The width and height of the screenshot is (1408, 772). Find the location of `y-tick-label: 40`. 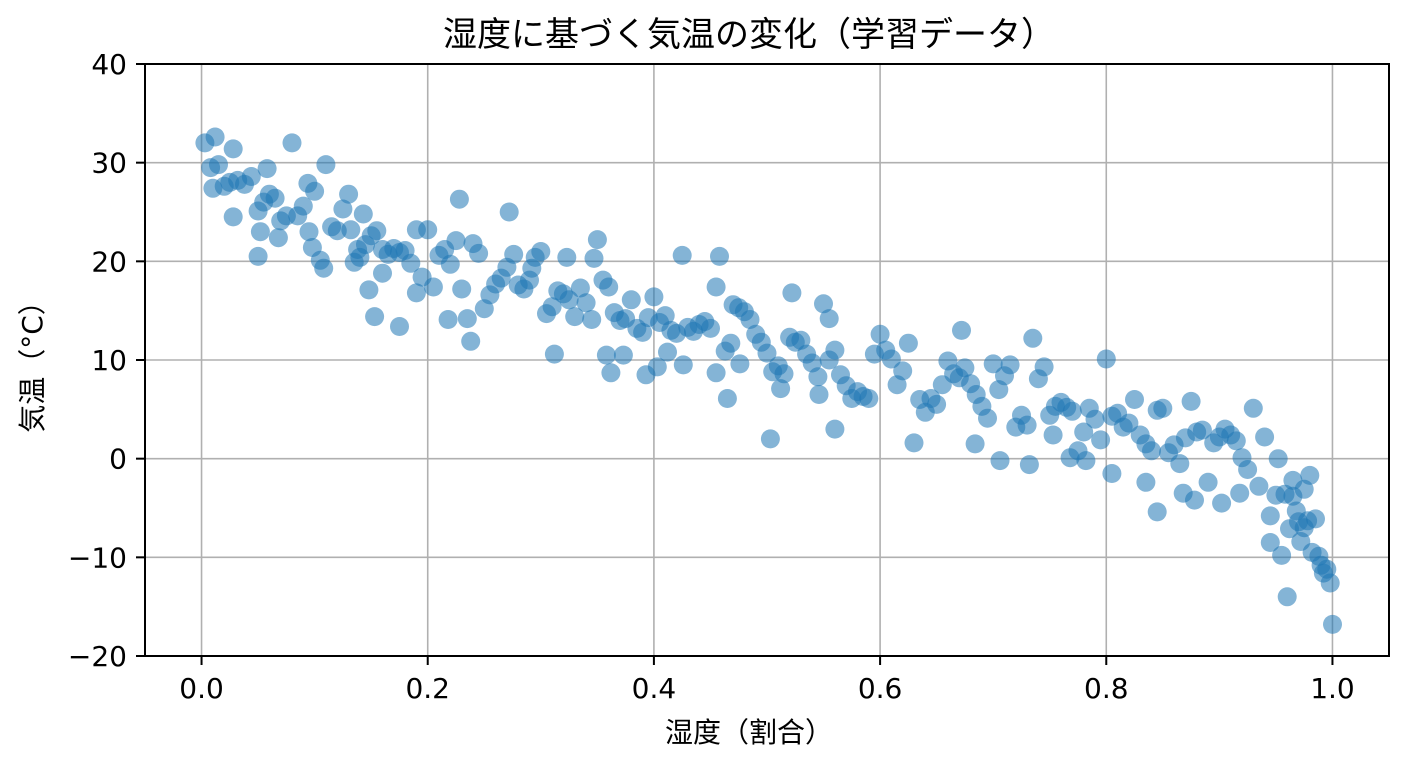

y-tick-label: 40 is located at coordinates (109, 64).